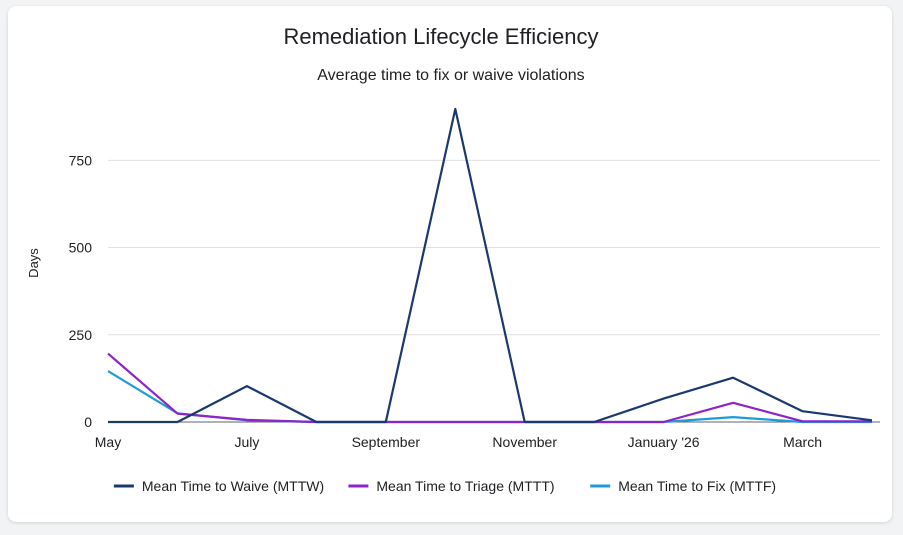  I want to click on y-axis-label: Days, so click(33, 263).